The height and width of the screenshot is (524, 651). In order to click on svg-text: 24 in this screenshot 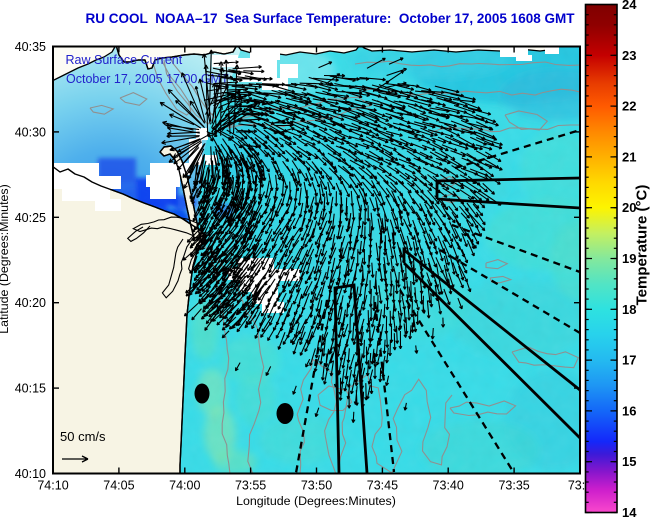, I will do `click(629, 6)`.